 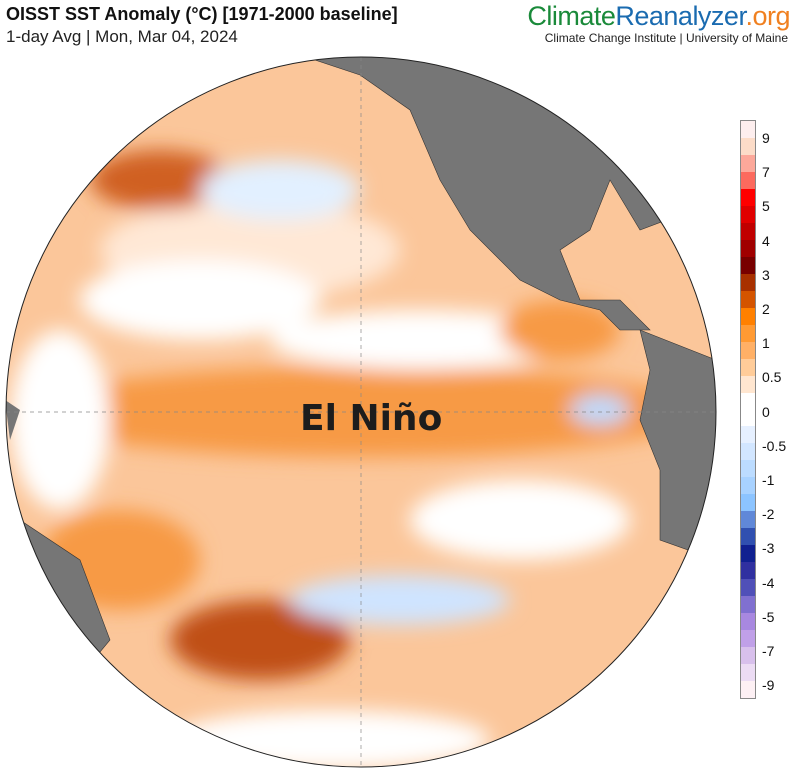 What do you see at coordinates (766, 411) in the screenshot?
I see `colorbar-label: 0` at bounding box center [766, 411].